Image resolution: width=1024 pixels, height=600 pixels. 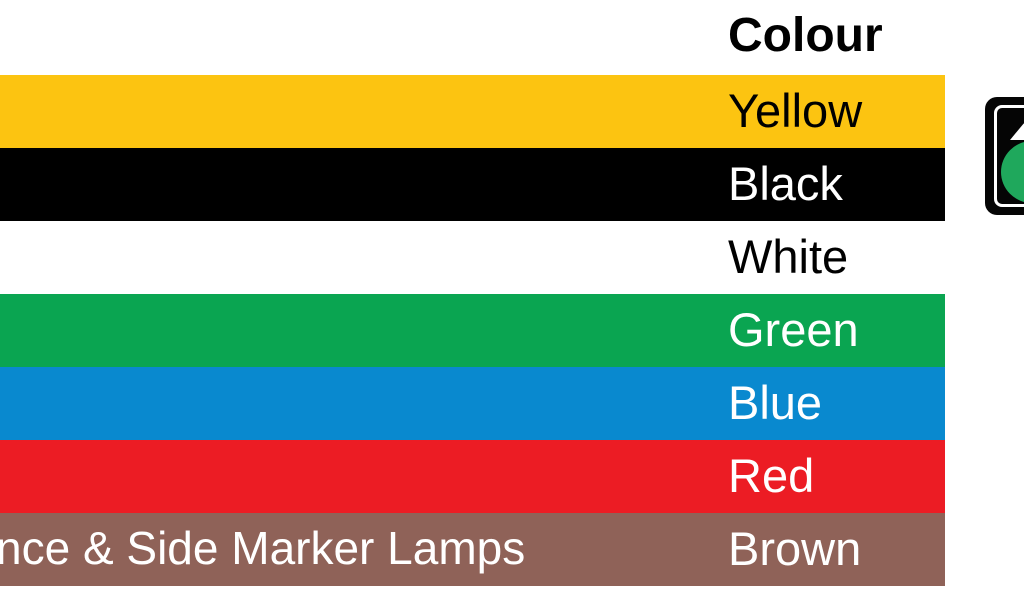 I want to click on color-name-label: Red, so click(x=771, y=475).